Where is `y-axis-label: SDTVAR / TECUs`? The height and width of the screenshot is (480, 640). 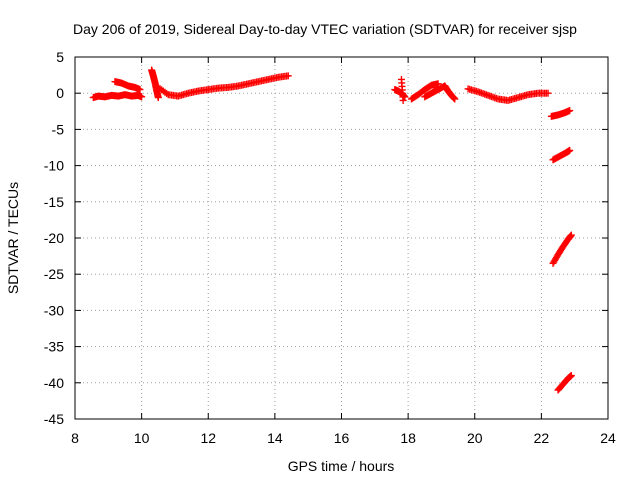 y-axis-label: SDTVAR / TECUs is located at coordinates (13, 238).